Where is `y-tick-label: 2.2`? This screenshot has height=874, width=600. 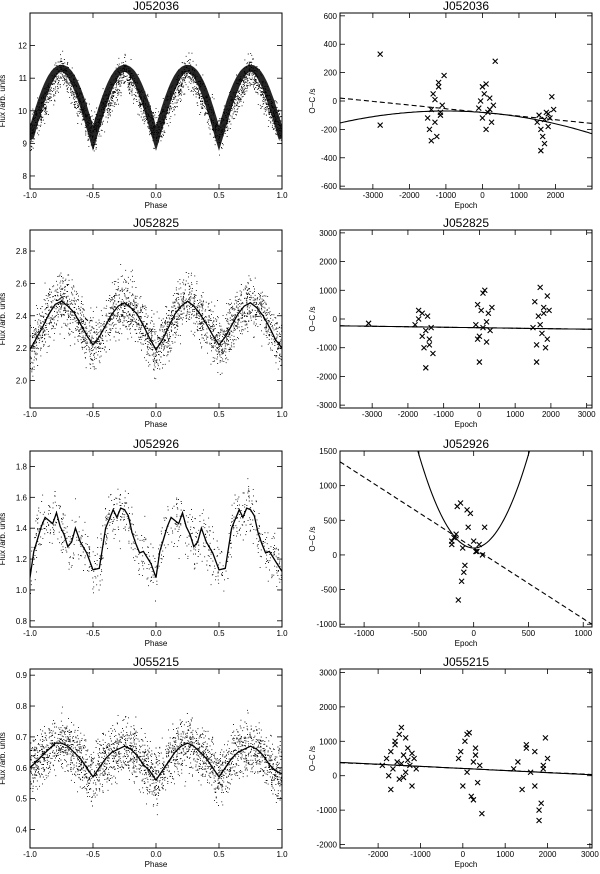 y-tick-label: 2.2 is located at coordinates (22, 348).